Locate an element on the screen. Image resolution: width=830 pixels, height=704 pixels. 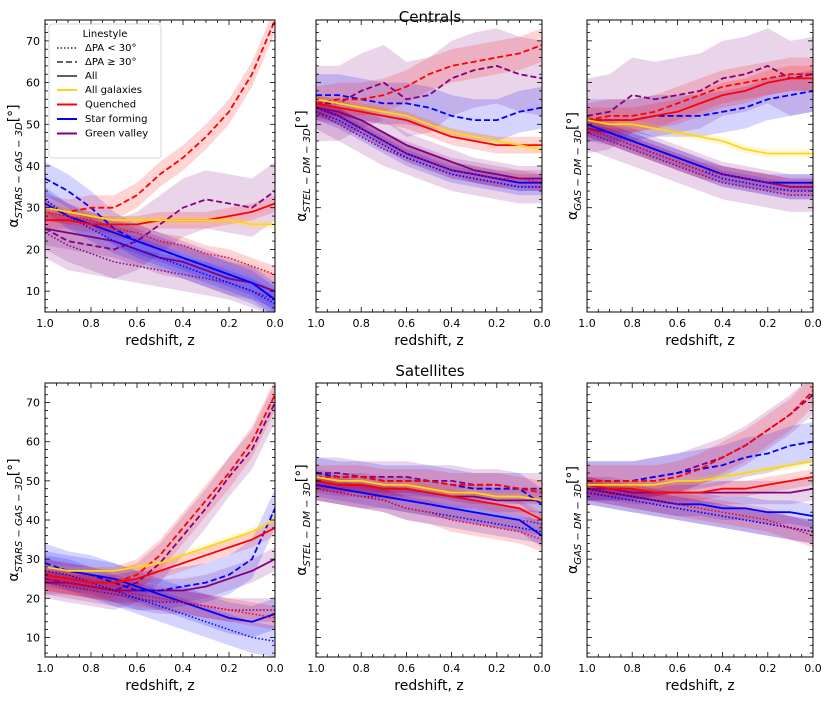
legend-label-green-valley: Green valley is located at coordinates (116, 134).